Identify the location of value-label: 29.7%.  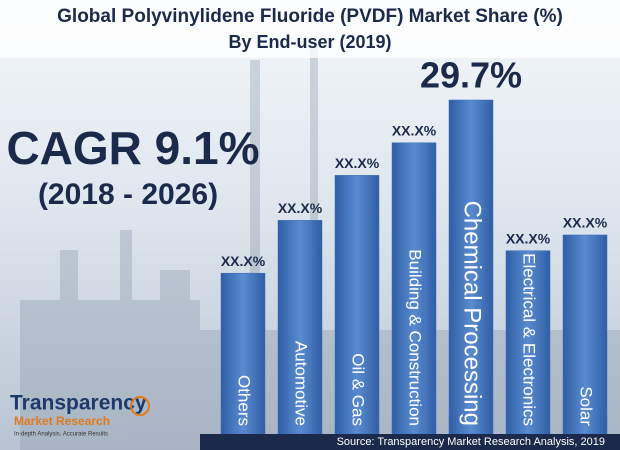
(471, 75).